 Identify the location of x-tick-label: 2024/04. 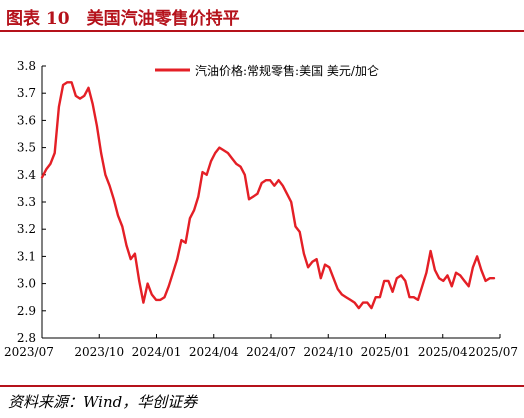
(214, 352).